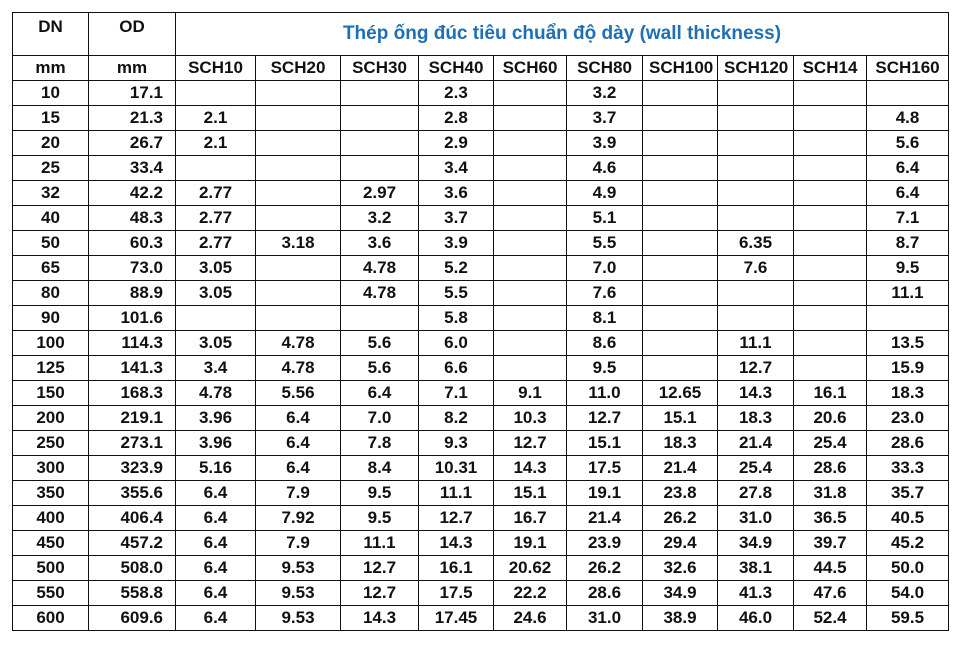 This screenshot has width=960, height=665. Describe the element at coordinates (604, 193) in the screenshot. I see `thickness-cell: 4.9` at that location.